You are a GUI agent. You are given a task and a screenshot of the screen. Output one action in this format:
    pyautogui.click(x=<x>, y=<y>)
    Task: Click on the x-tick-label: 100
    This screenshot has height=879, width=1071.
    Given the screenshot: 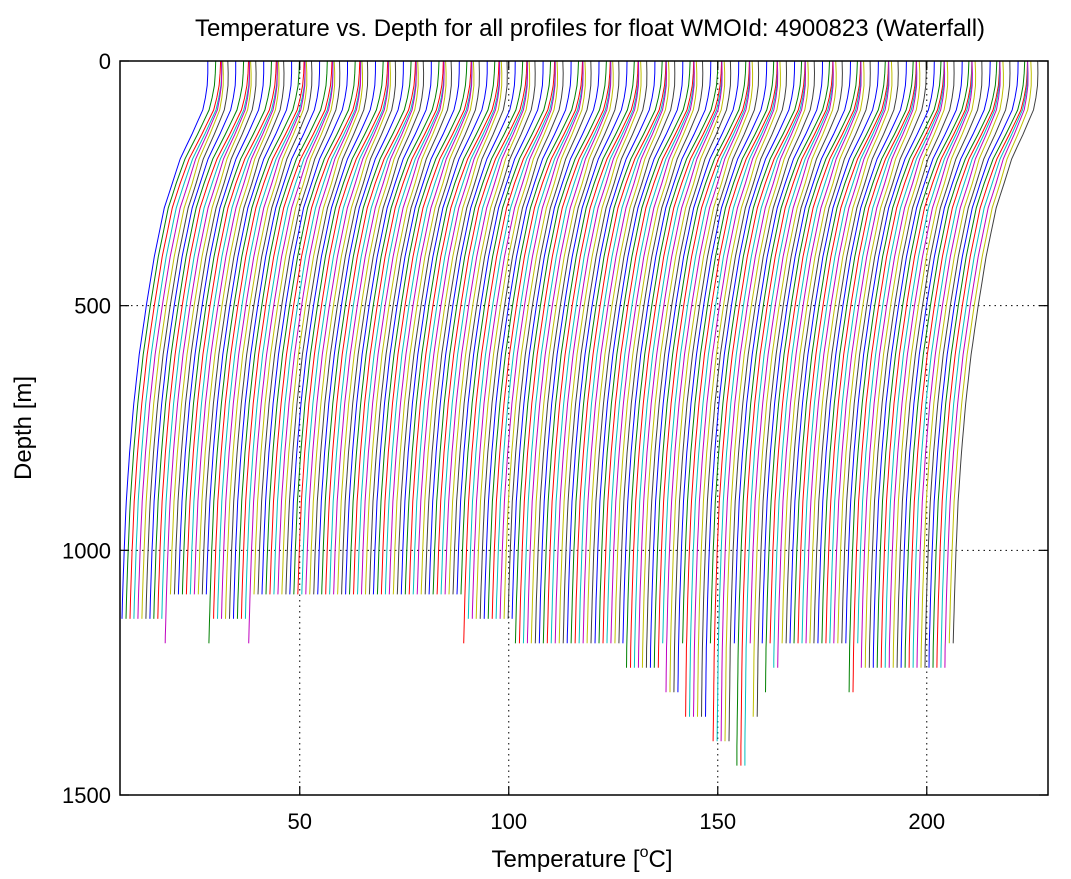 What is the action you would take?
    pyautogui.click(x=508, y=821)
    